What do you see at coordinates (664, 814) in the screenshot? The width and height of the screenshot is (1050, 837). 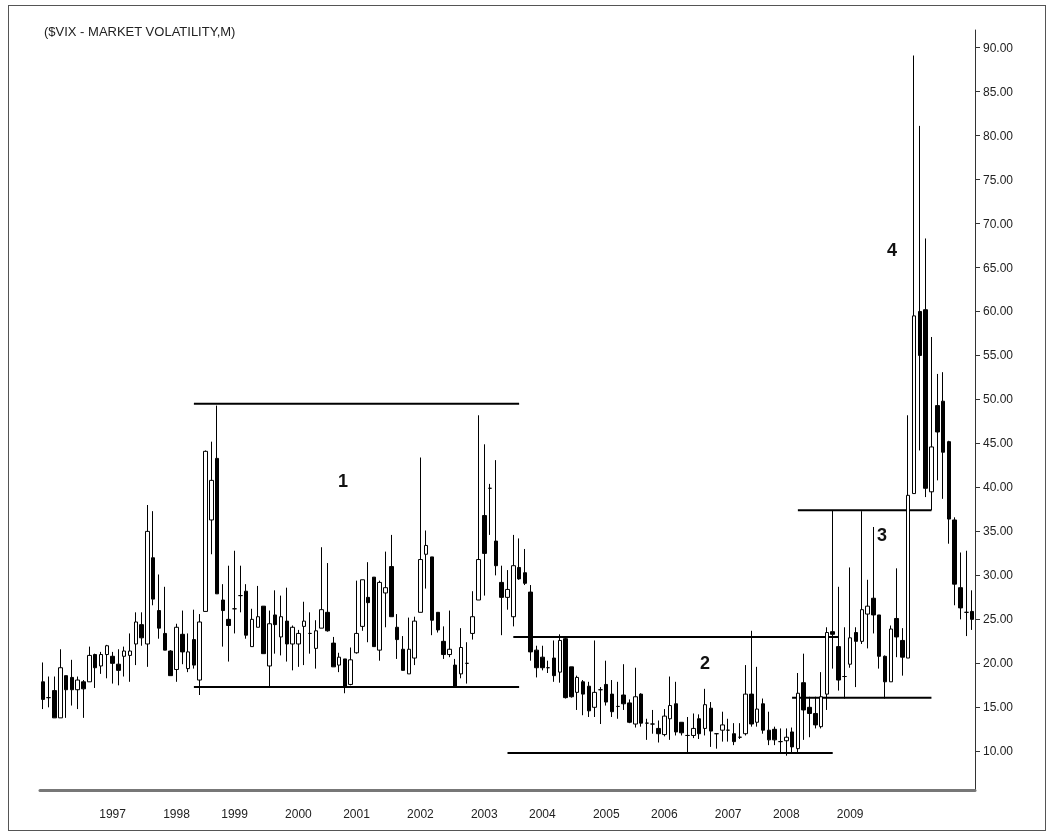 I see `x-tick-label: 2006` at bounding box center [664, 814].